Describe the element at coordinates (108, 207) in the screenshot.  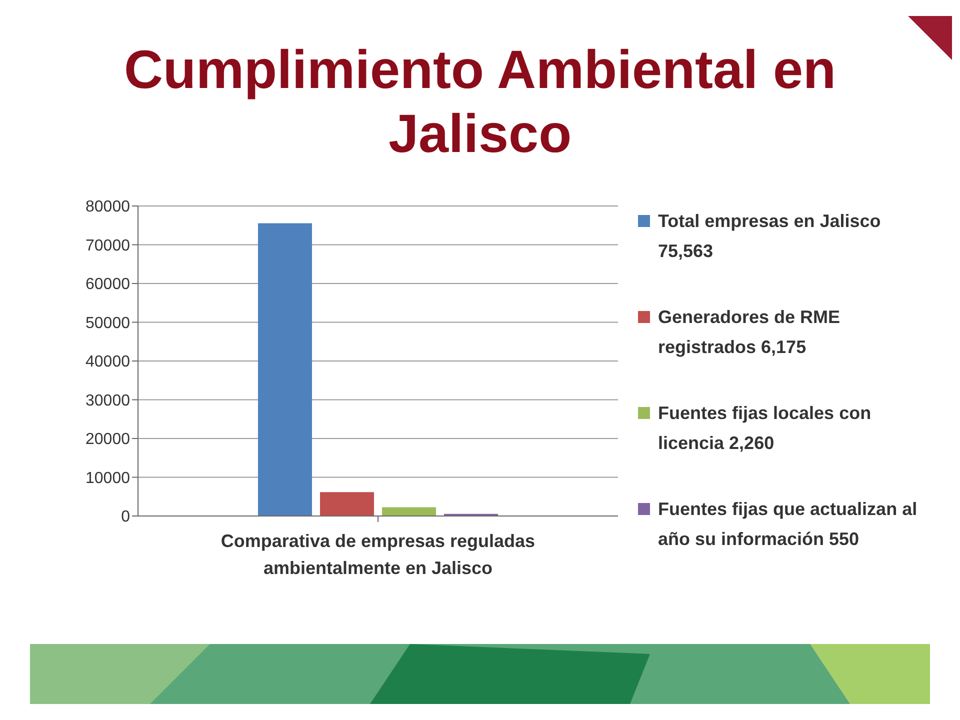
I see `y-tick-label: 80000` at that location.